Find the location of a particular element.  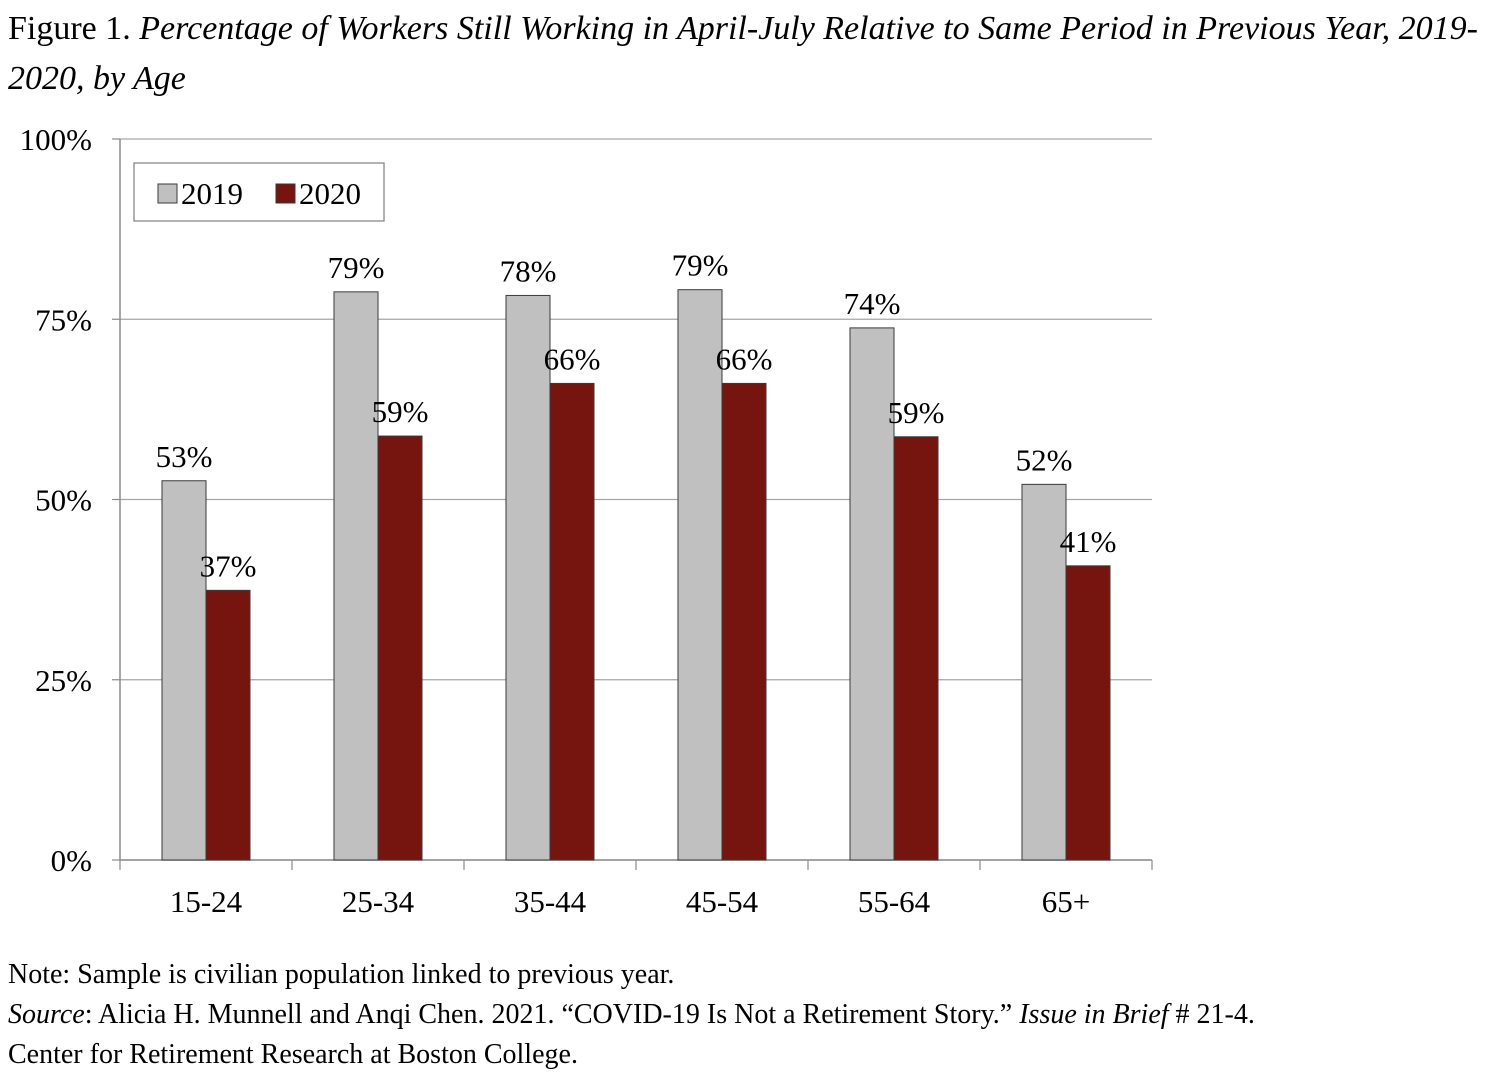

x-tick-label: 45-54 is located at coordinates (722, 901).